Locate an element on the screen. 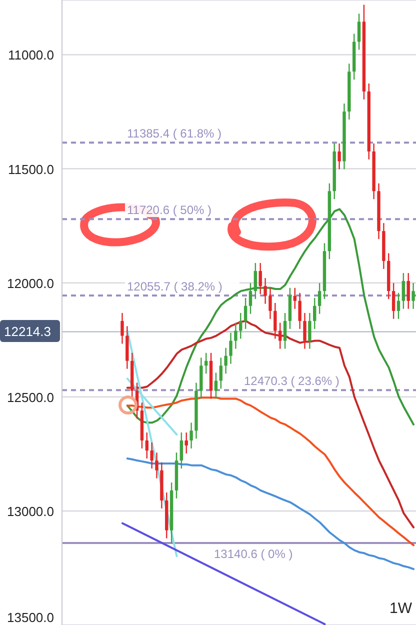 This screenshot has height=625, width=416. y-tick-label: 11000.0 is located at coordinates (31, 55).